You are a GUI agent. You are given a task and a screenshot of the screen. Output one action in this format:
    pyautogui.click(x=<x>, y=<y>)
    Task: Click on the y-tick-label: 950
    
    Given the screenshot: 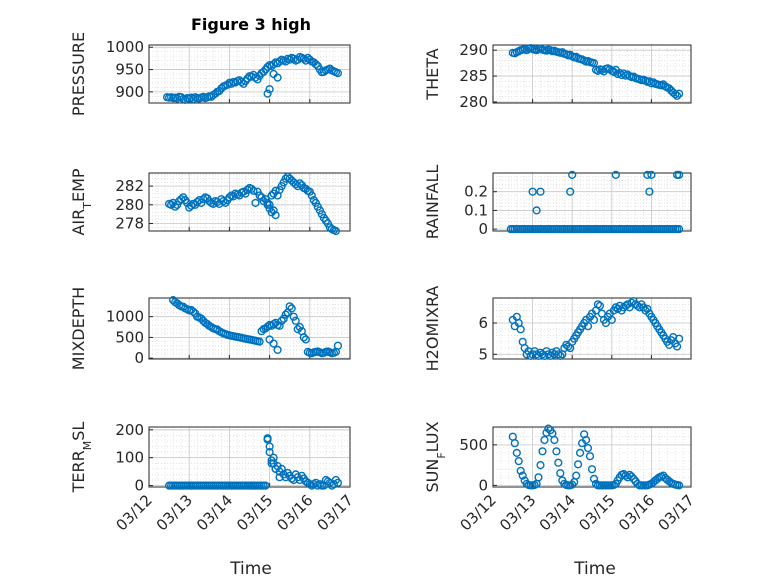 What is the action you would take?
    pyautogui.click(x=129, y=70)
    